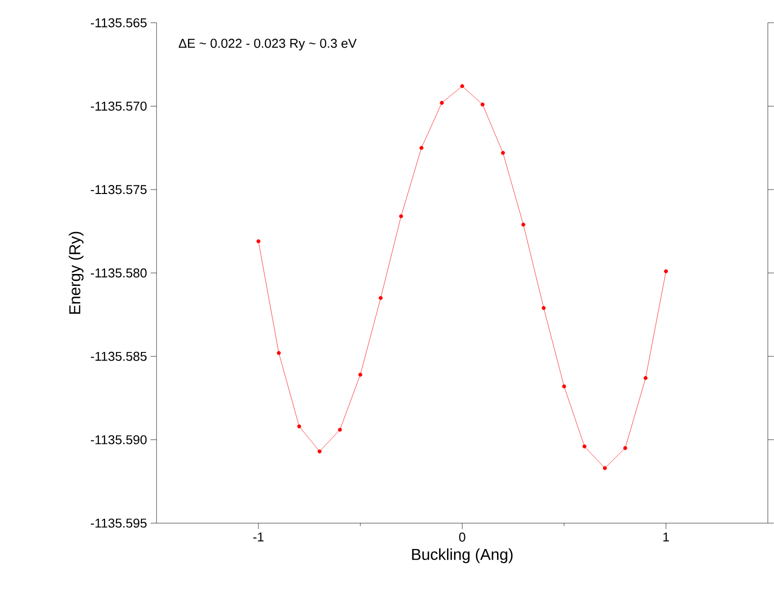 This screenshot has height=604, width=774. Describe the element at coordinates (462, 555) in the screenshot. I see `x-axis-title: Buckling (Ang)` at that location.